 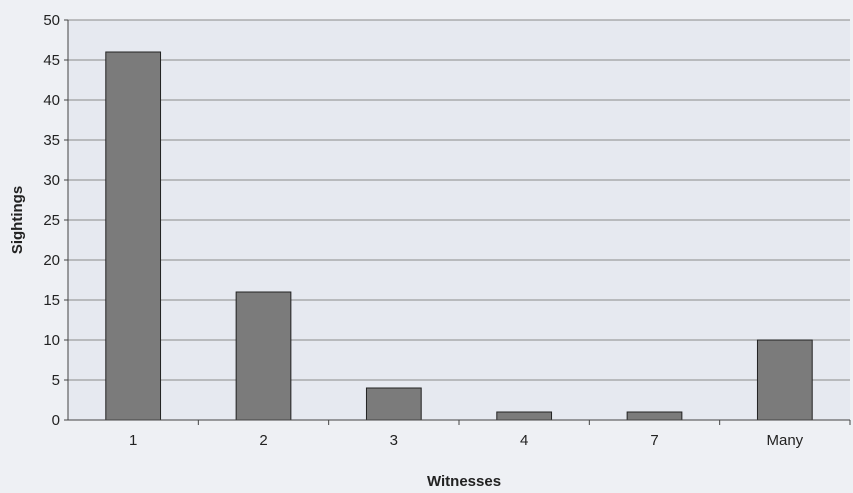 I want to click on y-tick-label: 20, so click(x=51, y=260).